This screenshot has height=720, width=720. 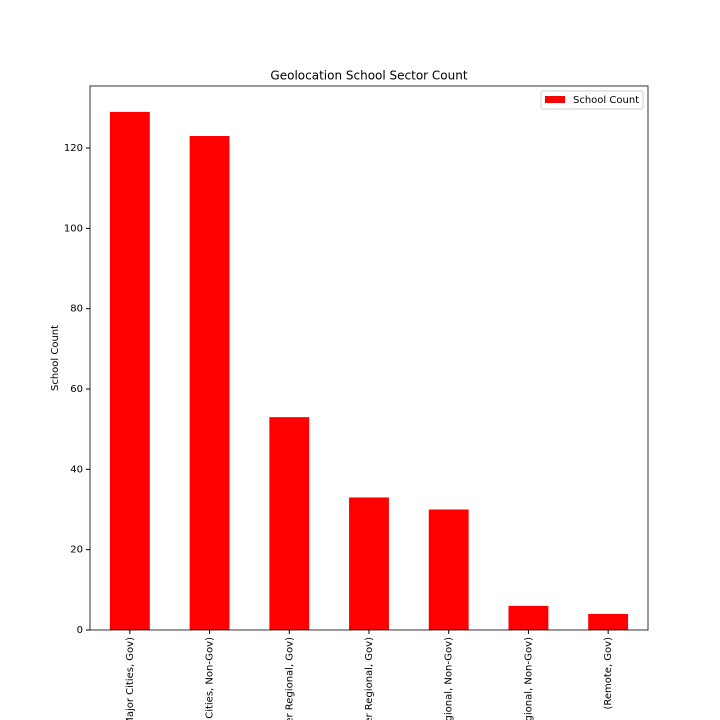 What do you see at coordinates (76, 389) in the screenshot?
I see `y-tick-label: 60` at bounding box center [76, 389].